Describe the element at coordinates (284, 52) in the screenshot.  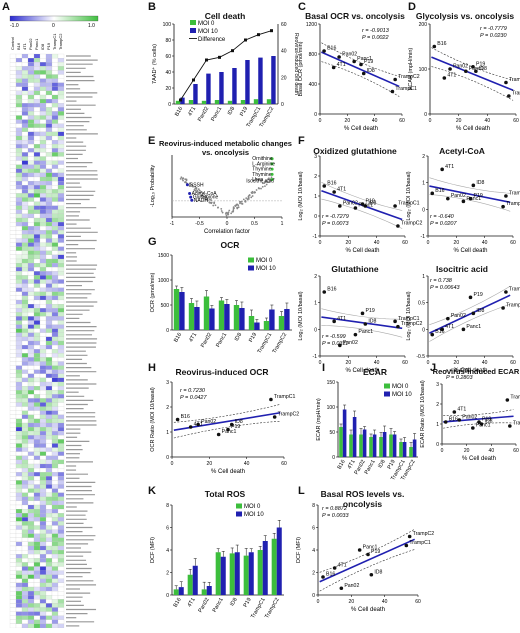
I see `y2-tick-label: 40` at that location.